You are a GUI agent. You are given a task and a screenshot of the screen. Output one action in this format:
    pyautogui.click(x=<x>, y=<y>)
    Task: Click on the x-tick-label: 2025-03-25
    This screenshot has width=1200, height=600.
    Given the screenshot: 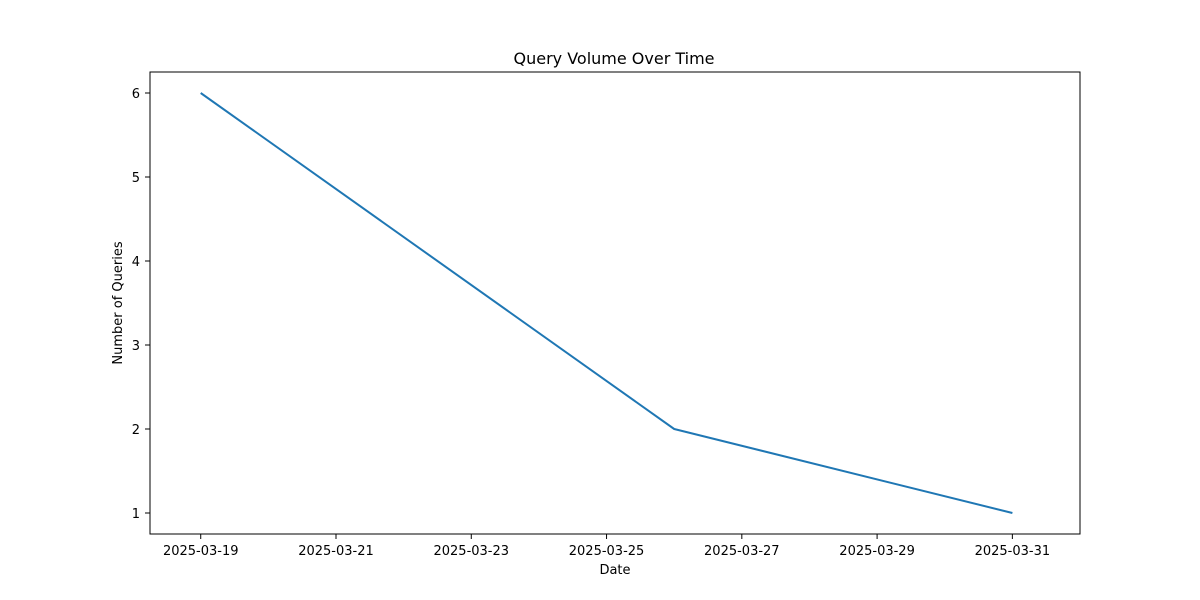 What is the action you would take?
    pyautogui.click(x=607, y=551)
    